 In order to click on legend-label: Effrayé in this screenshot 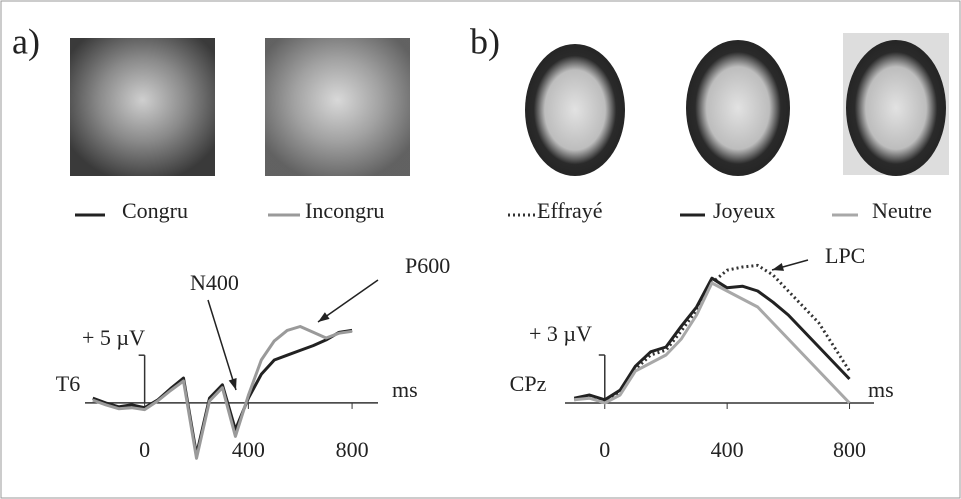, I will do `click(570, 210)`.